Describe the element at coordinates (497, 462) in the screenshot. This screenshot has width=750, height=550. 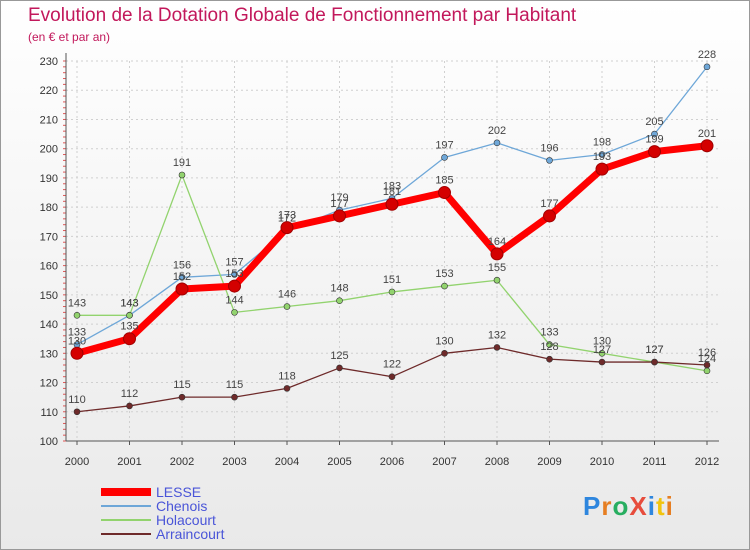
I see `x-tick-label: 2008` at that location.